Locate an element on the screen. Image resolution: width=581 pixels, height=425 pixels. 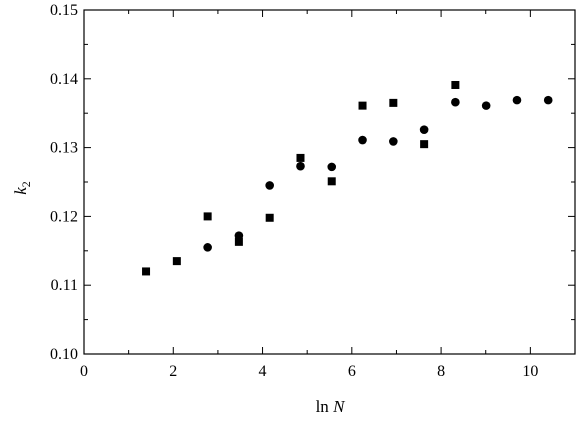
y-tick-label: 0.11 is located at coordinates (64, 285).